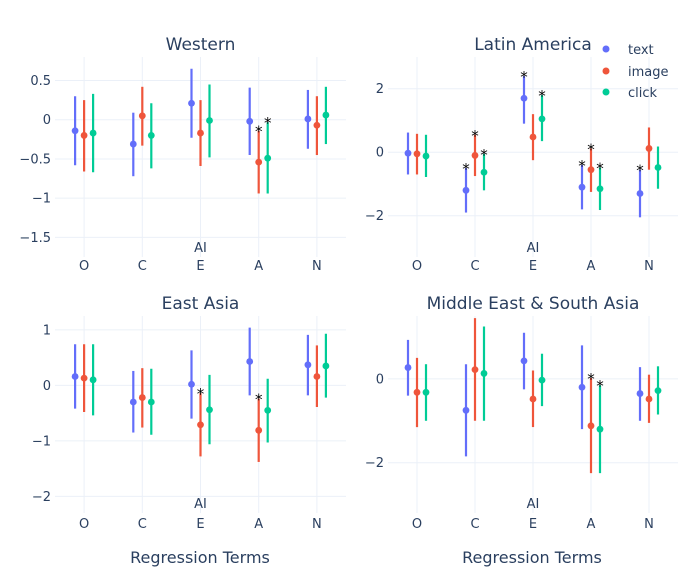 The height and width of the screenshot is (582, 698). I want to click on x-axis-title-right: Regression Terms, so click(532, 557).